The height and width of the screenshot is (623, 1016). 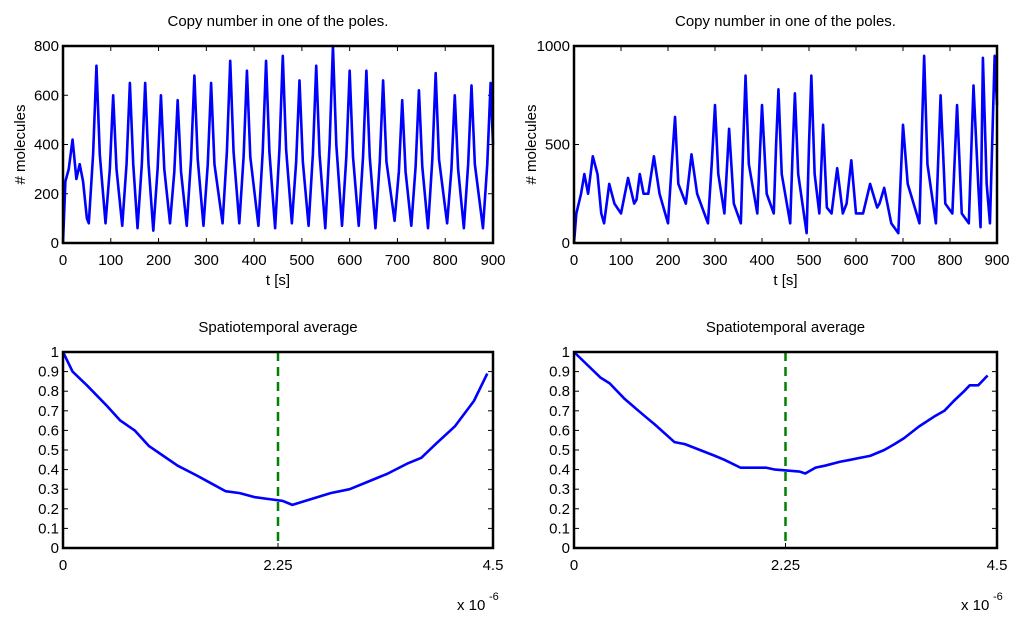 I want to click on y-tick-label: 400, so click(x=46, y=145).